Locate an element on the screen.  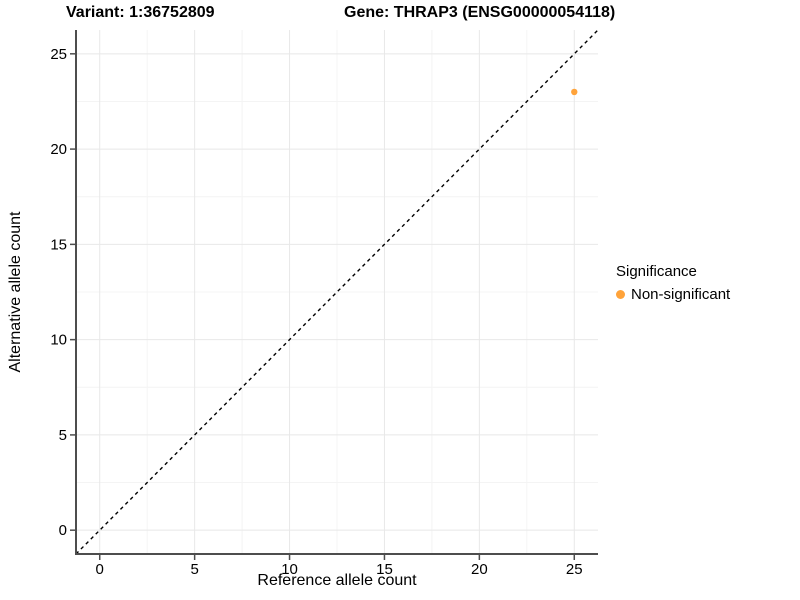
y-tick-label: 10 is located at coordinates (58, 340).